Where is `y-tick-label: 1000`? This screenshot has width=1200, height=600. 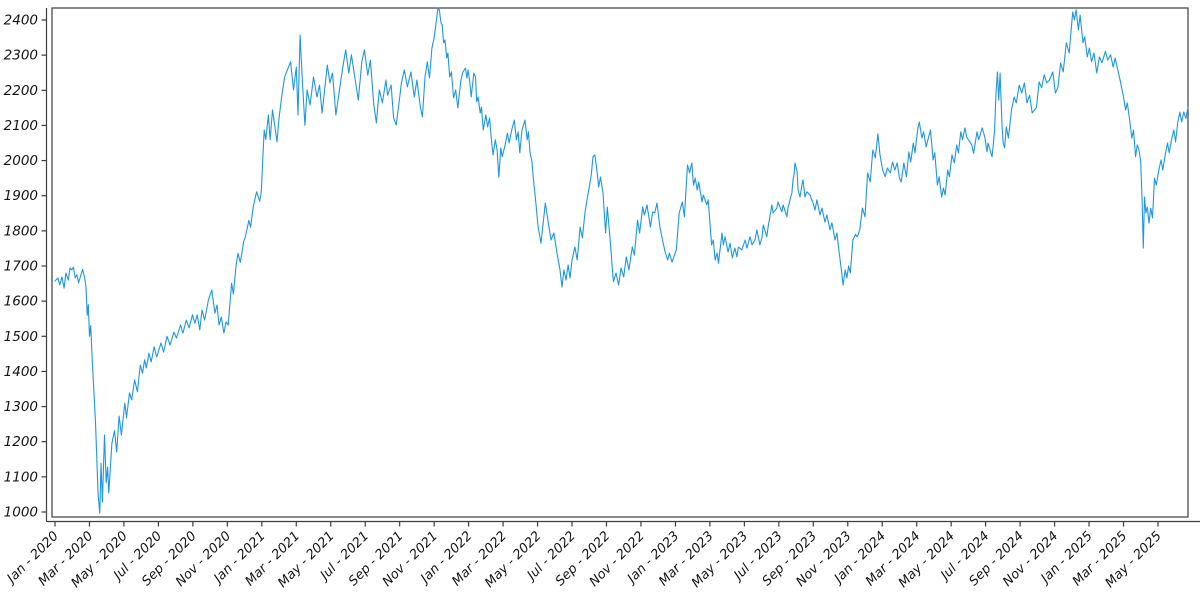 y-tick-label: 1000 is located at coordinates (21, 513).